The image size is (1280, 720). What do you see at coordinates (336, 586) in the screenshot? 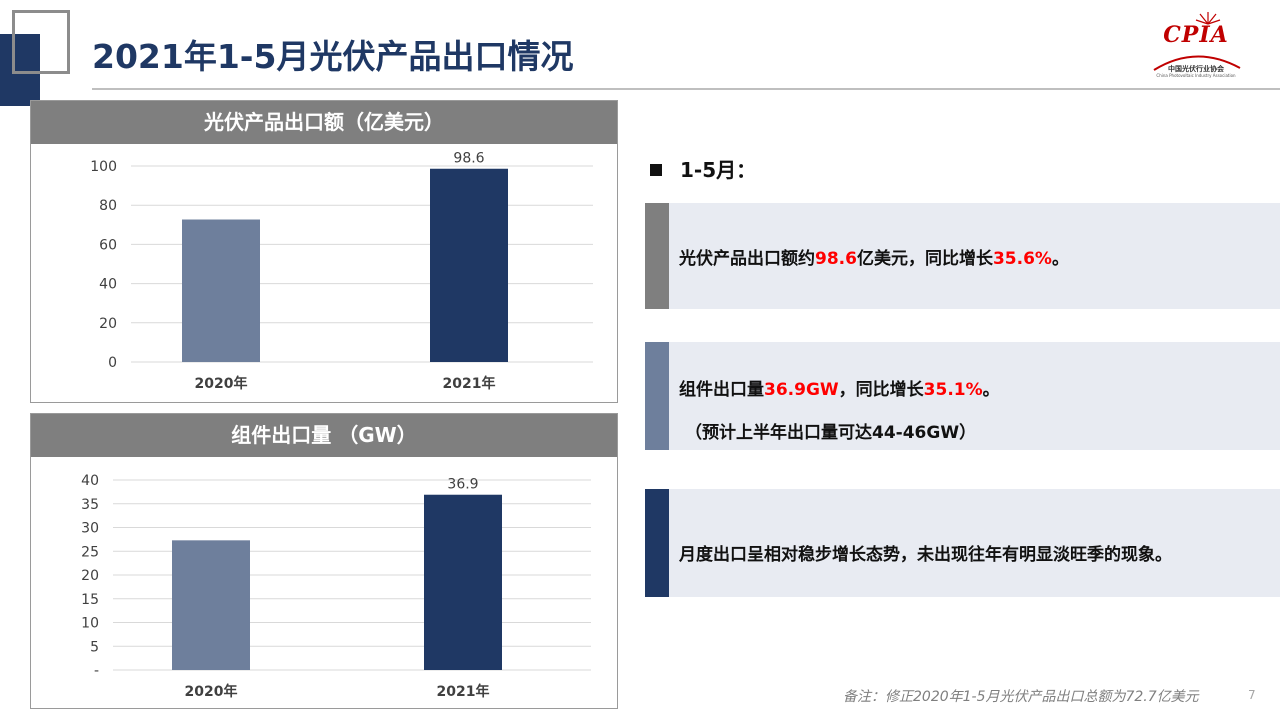
I see `module-volume-chart: - 5 10 15 20 25 30 35 40 2020年 36.9 2021年` at bounding box center [336, 586].